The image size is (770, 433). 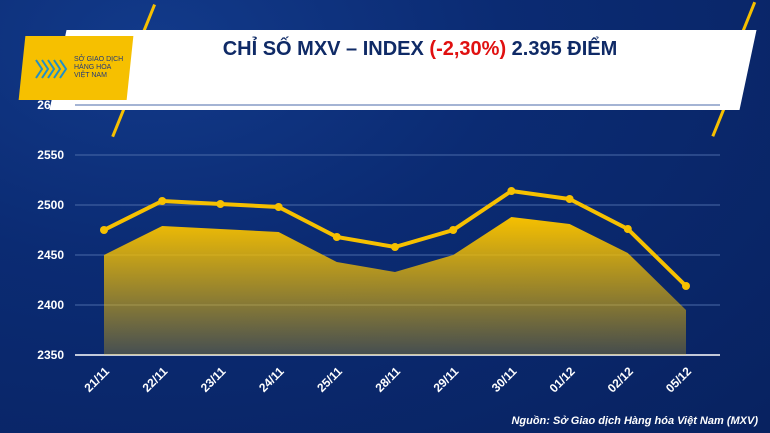 What do you see at coordinates (678, 379) in the screenshot?
I see `x-tick-label: 05/12` at bounding box center [678, 379].